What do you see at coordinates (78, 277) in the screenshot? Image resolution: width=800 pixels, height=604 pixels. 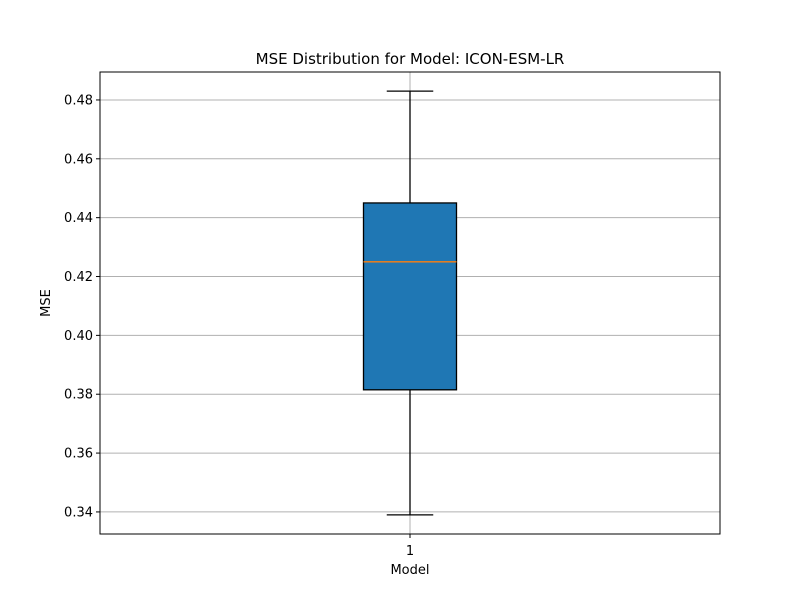 I see `y-tick-label: 0.42` at bounding box center [78, 277].